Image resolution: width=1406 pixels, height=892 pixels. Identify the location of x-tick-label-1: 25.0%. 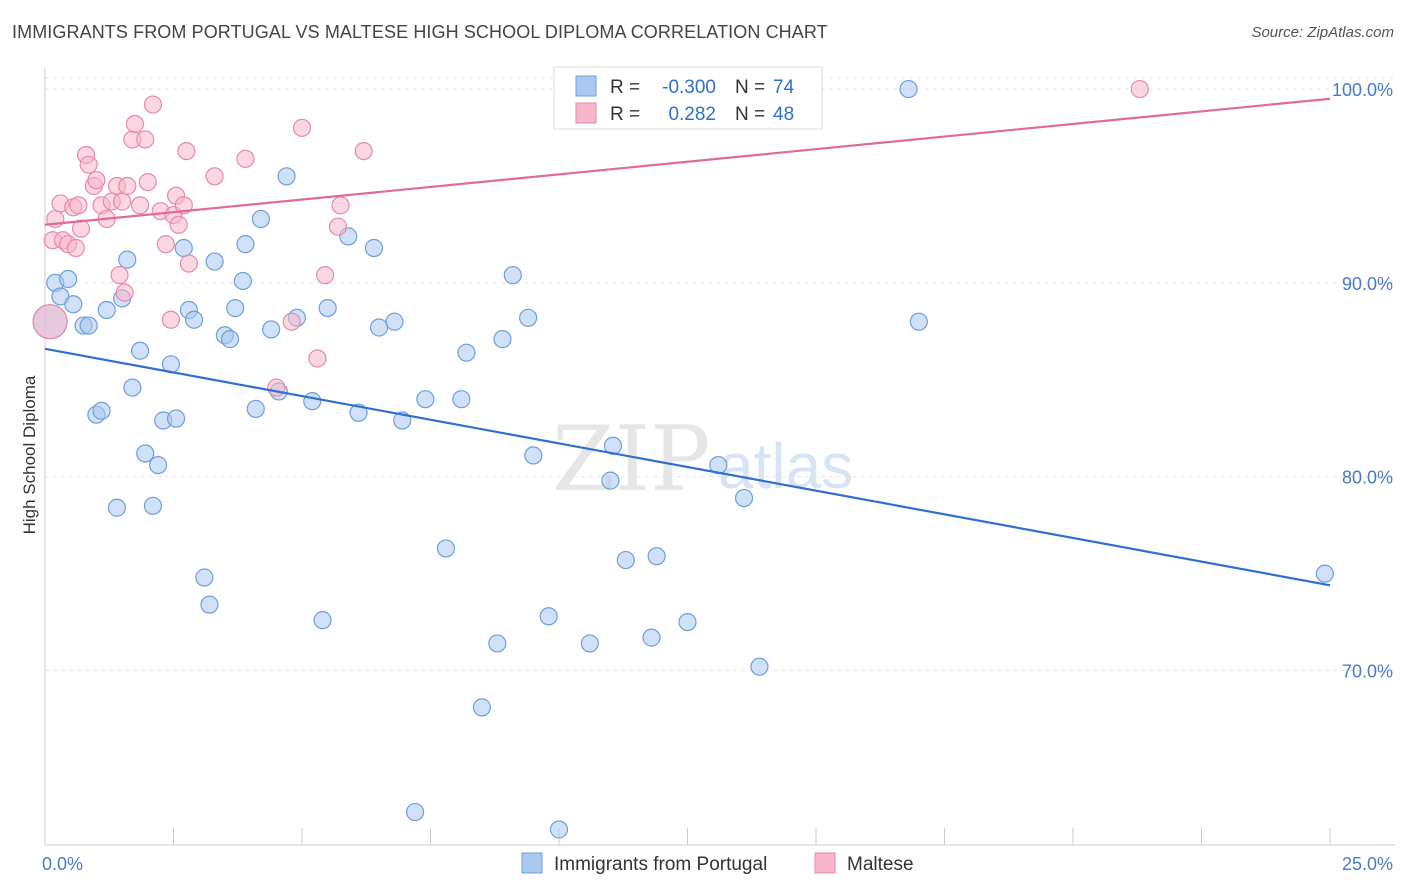
(1367, 864).